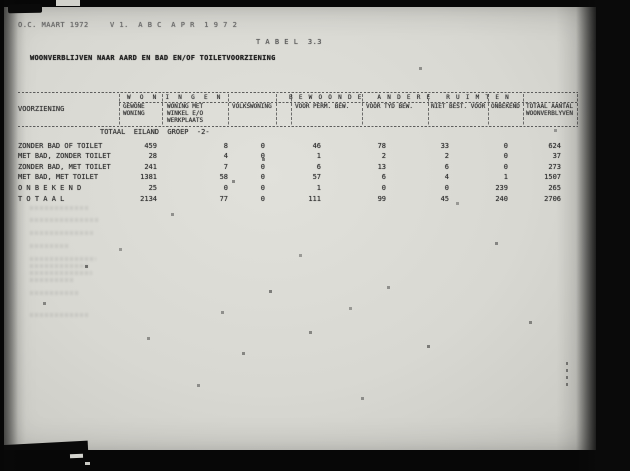 This screenshot has width=630, height=471. Describe the element at coordinates (11, 235) in the screenshot. I see `scan-shadow-left` at that location.